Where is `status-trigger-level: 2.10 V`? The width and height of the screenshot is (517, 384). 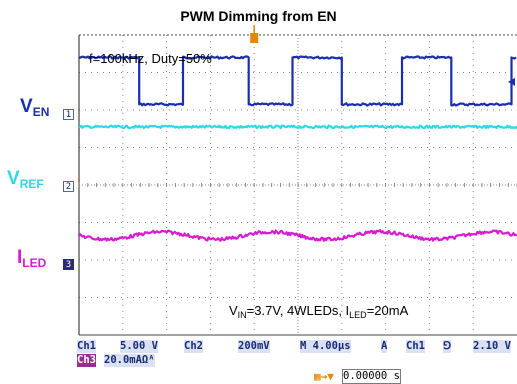 status-trigger-level: 2.10 V is located at coordinates (492, 346).